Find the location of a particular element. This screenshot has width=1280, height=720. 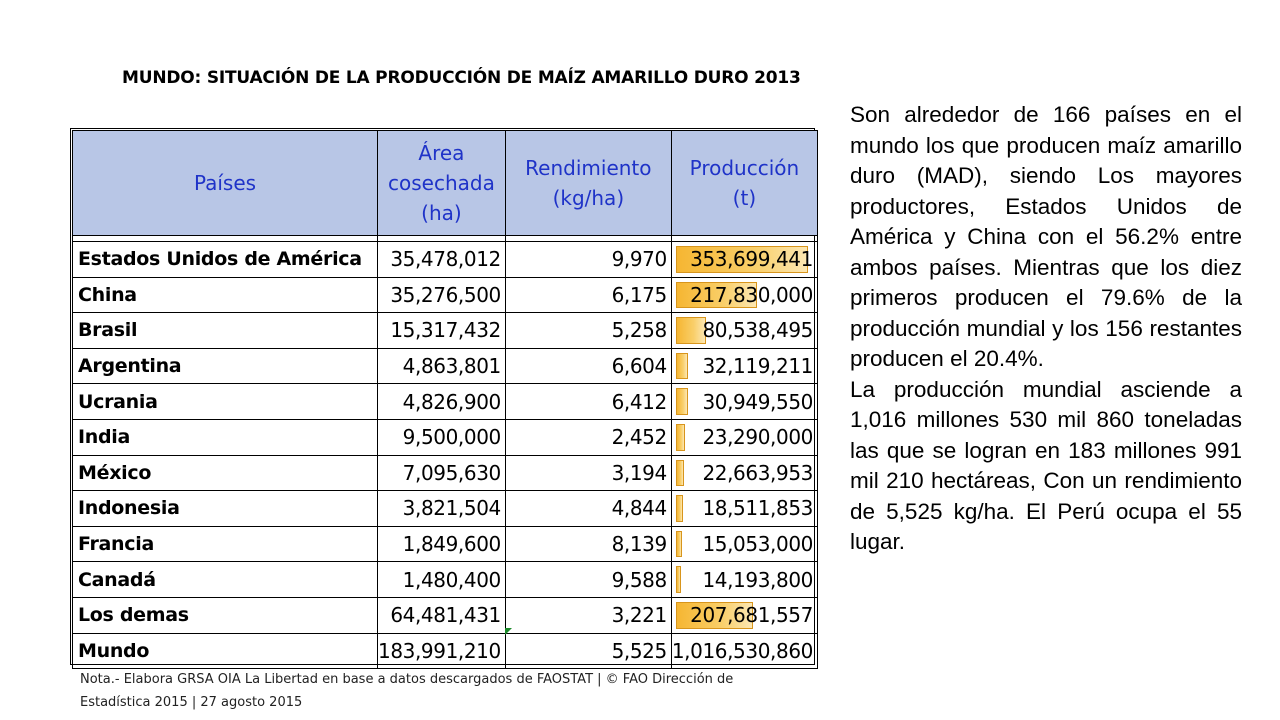

table-row: Francia 1,849,600 8,139 15,053,000 is located at coordinates (445, 544).